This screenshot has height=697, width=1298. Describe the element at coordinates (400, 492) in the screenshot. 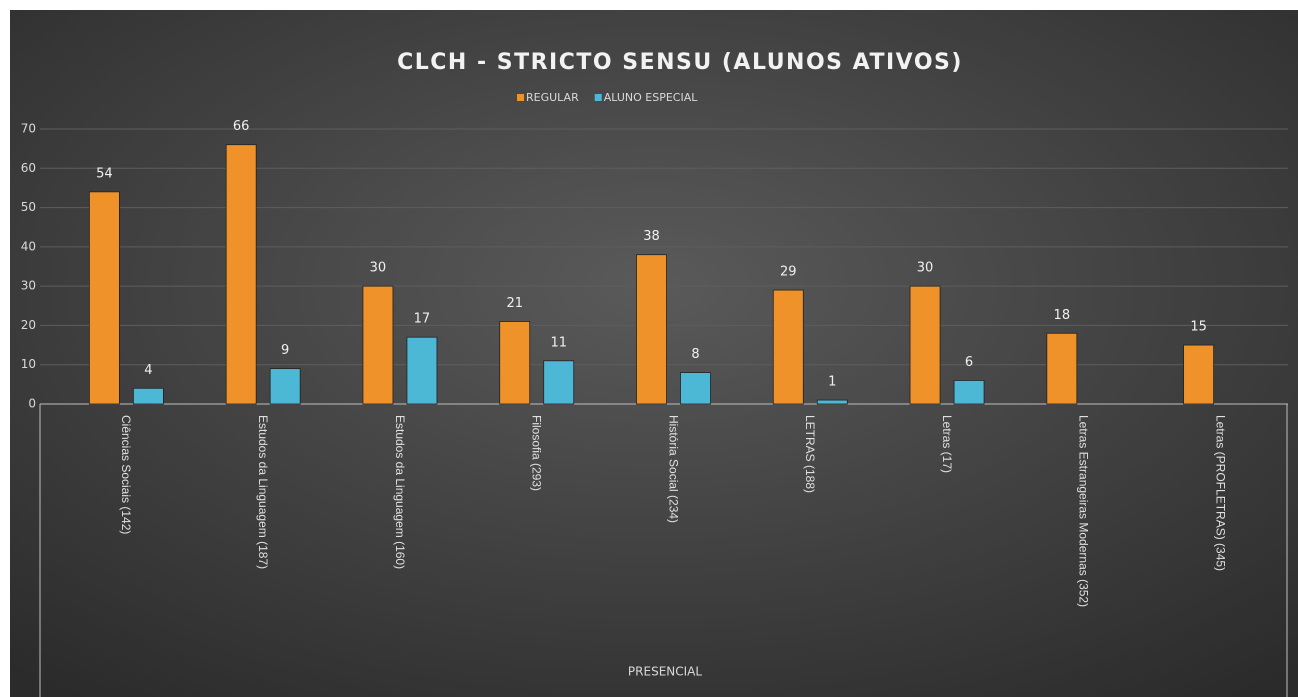

I see `x-tick-label: Estudos da Linguagem (160)` at that location.